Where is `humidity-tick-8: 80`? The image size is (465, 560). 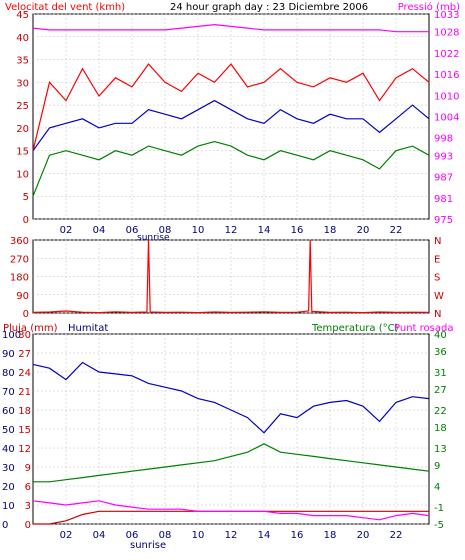
humidity-tick-8: 80 is located at coordinates (8, 373).